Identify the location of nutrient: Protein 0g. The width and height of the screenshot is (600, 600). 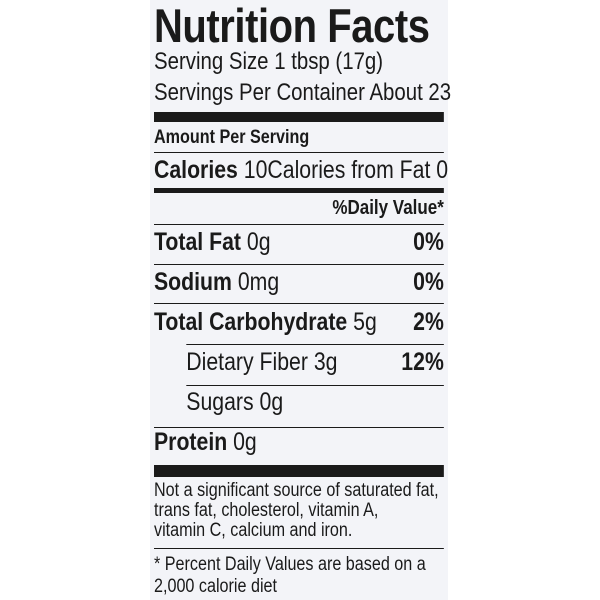
(205, 442).